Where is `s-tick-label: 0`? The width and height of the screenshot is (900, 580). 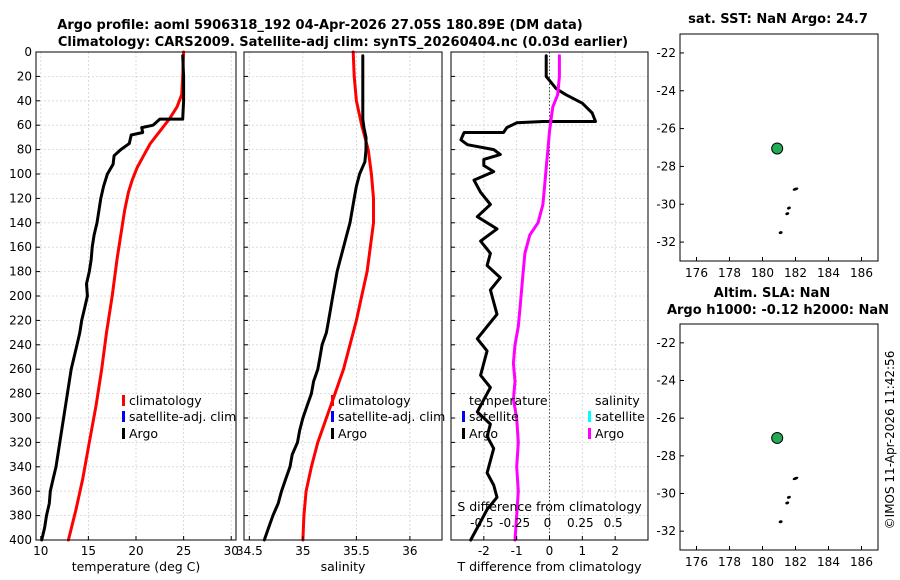 s-tick-label: 0 is located at coordinates (548, 523).